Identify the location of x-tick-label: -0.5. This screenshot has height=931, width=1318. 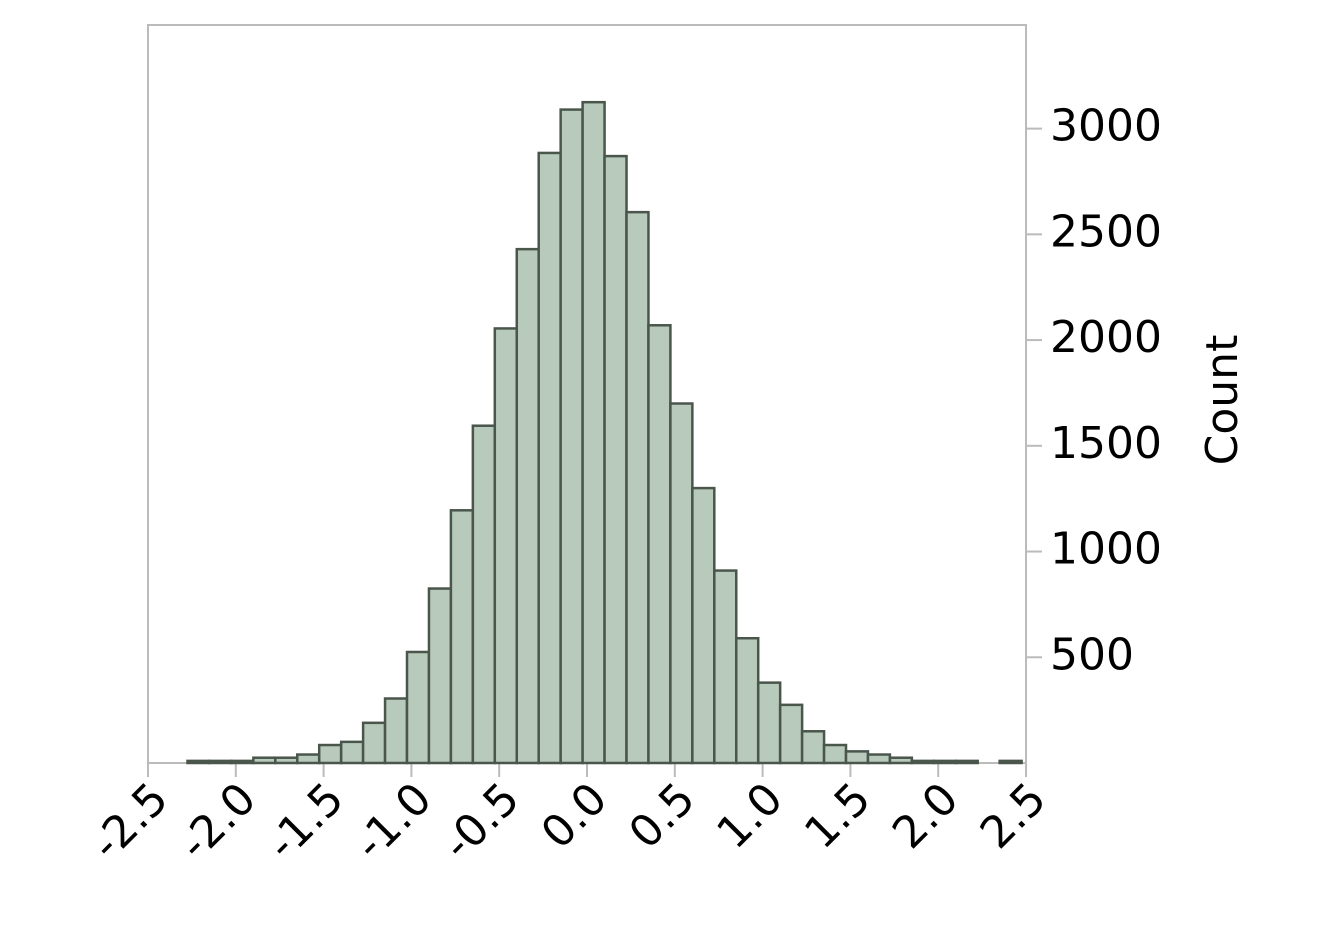
(481, 821).